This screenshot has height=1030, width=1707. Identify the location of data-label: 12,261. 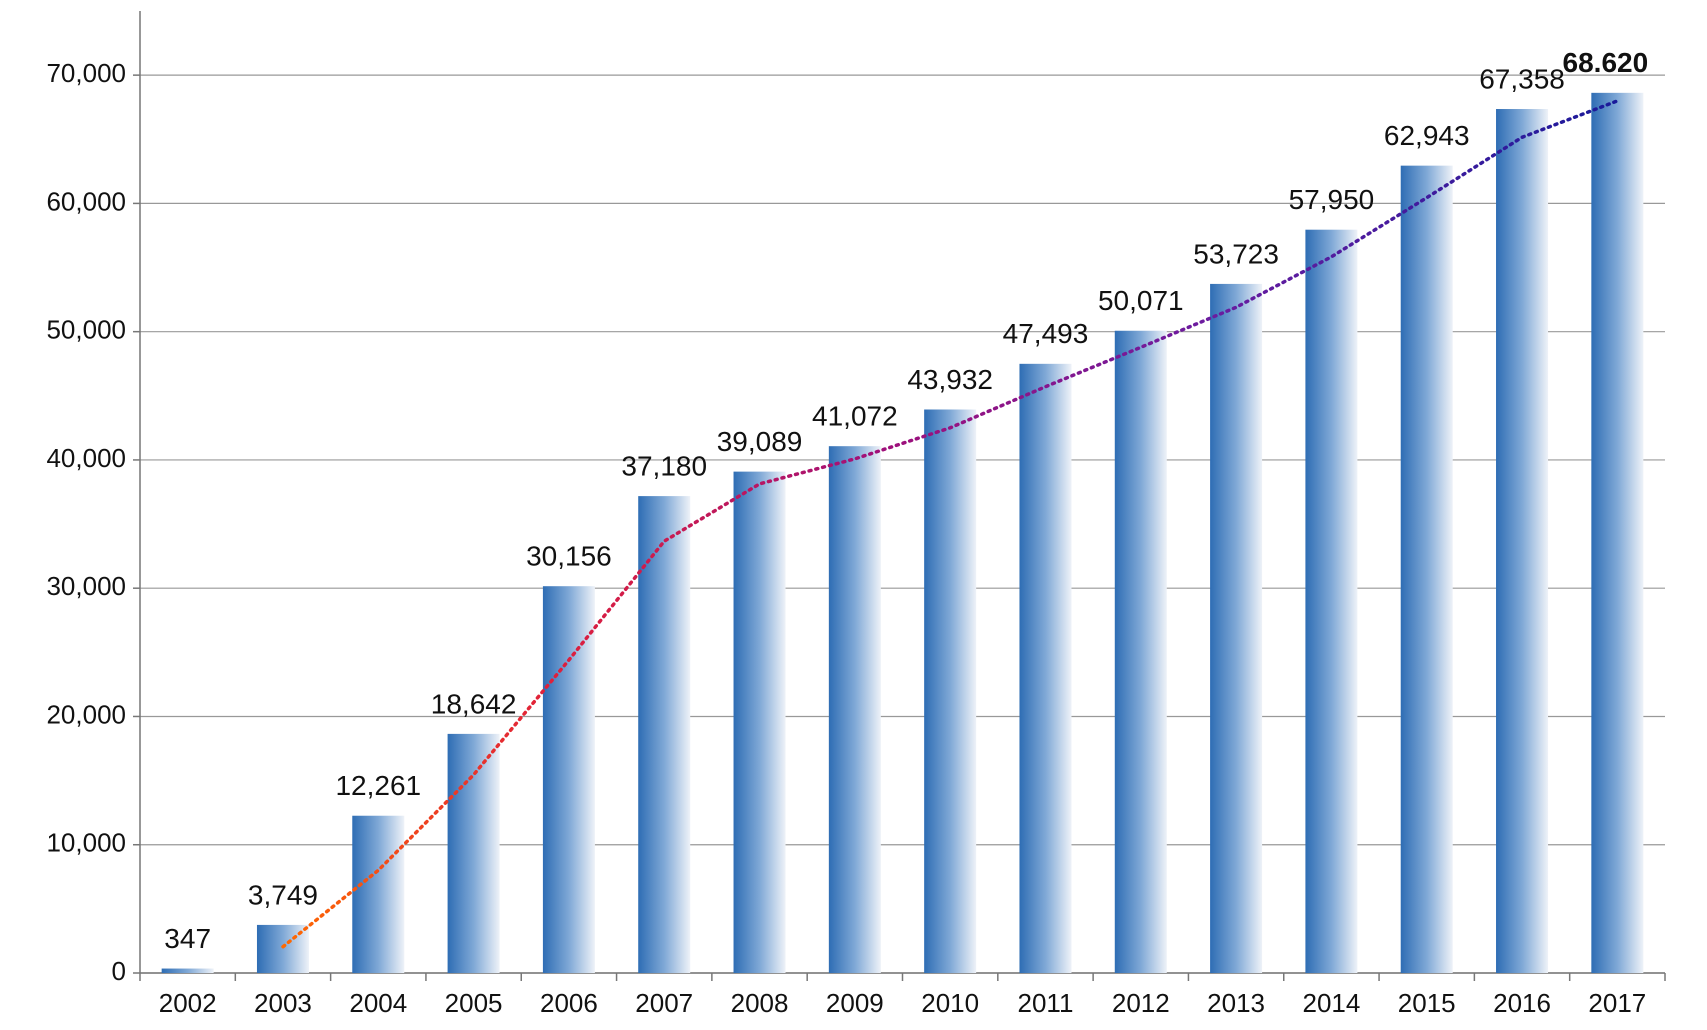
(378, 785).